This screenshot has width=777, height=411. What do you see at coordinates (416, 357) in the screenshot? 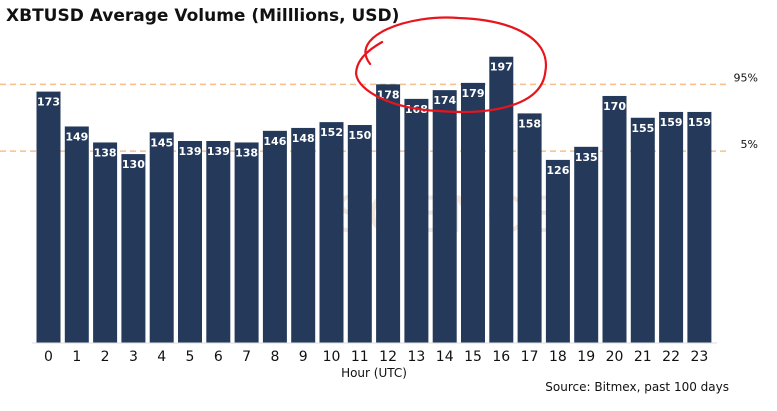
I see `x-tick-label: 13` at bounding box center [416, 357].